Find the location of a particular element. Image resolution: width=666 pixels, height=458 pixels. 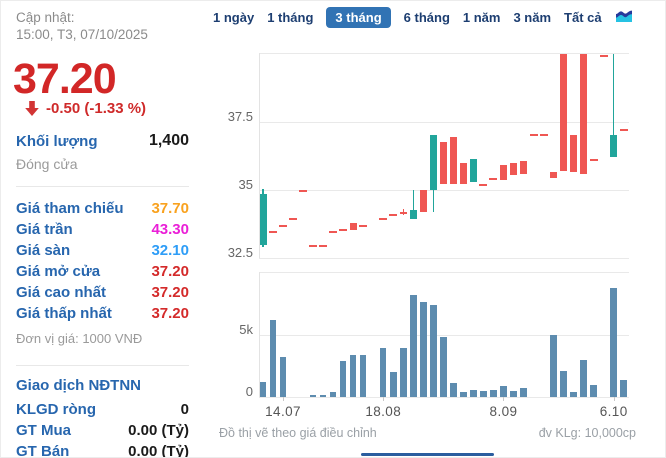

volume-label: Khối lượng is located at coordinates (57, 141).